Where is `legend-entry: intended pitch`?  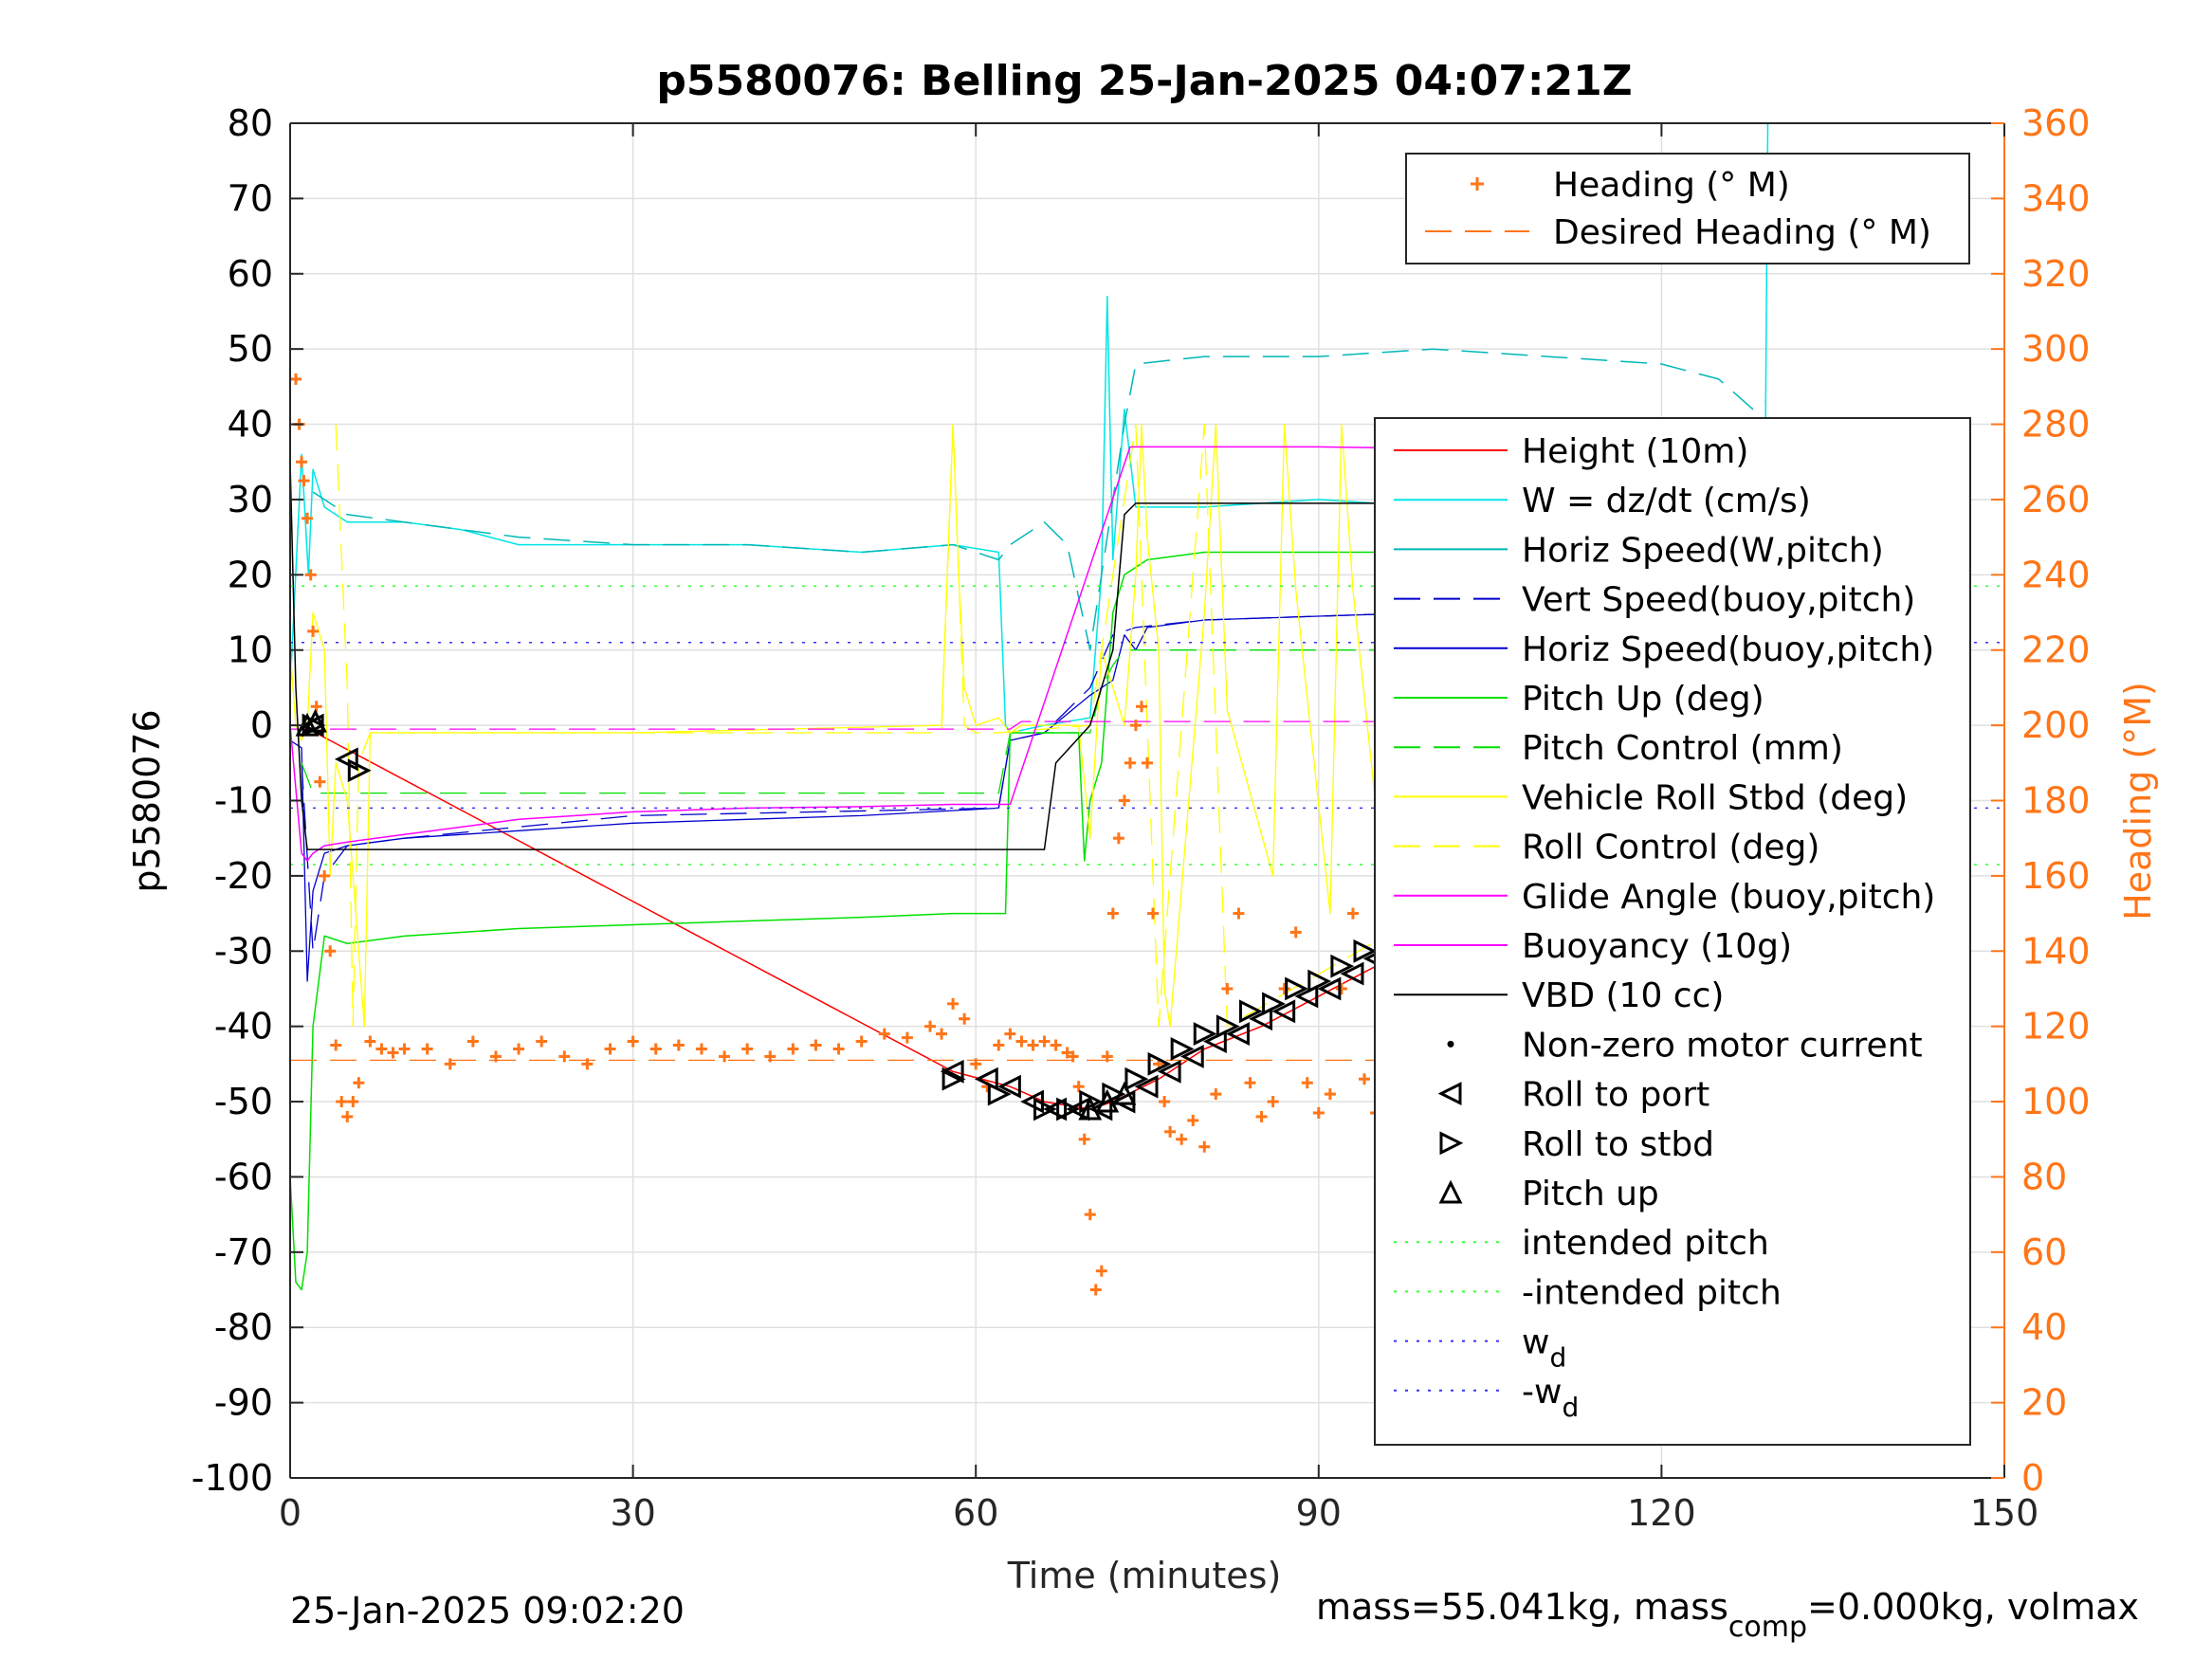 legend-entry: intended pitch is located at coordinates (1581, 1243).